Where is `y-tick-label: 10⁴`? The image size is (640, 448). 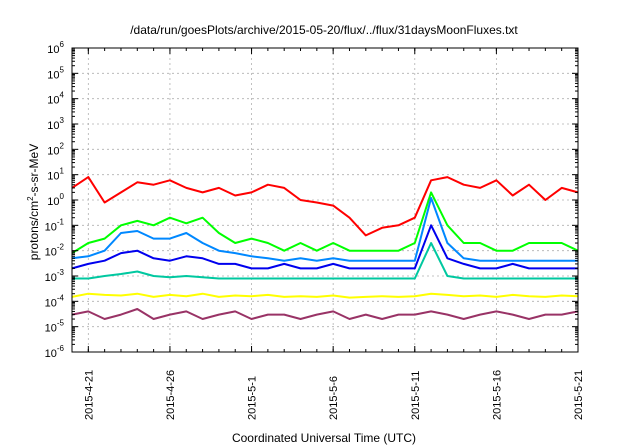 y-tick-label: 10⁴ is located at coordinates (55, 99).